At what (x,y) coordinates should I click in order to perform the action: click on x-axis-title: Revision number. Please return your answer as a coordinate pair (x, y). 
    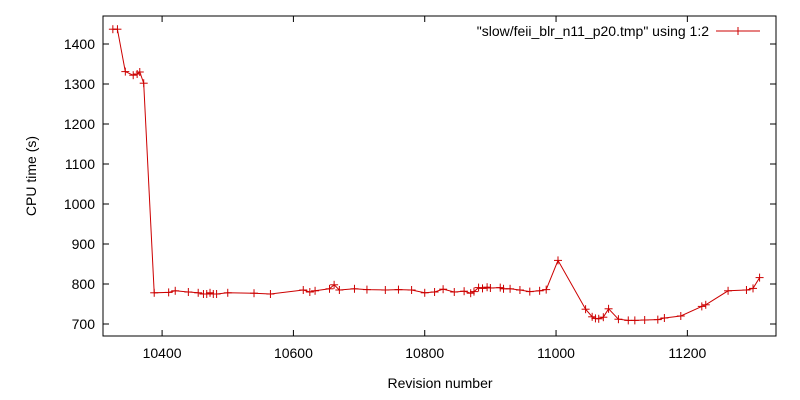
    Looking at the image, I should click on (439, 383).